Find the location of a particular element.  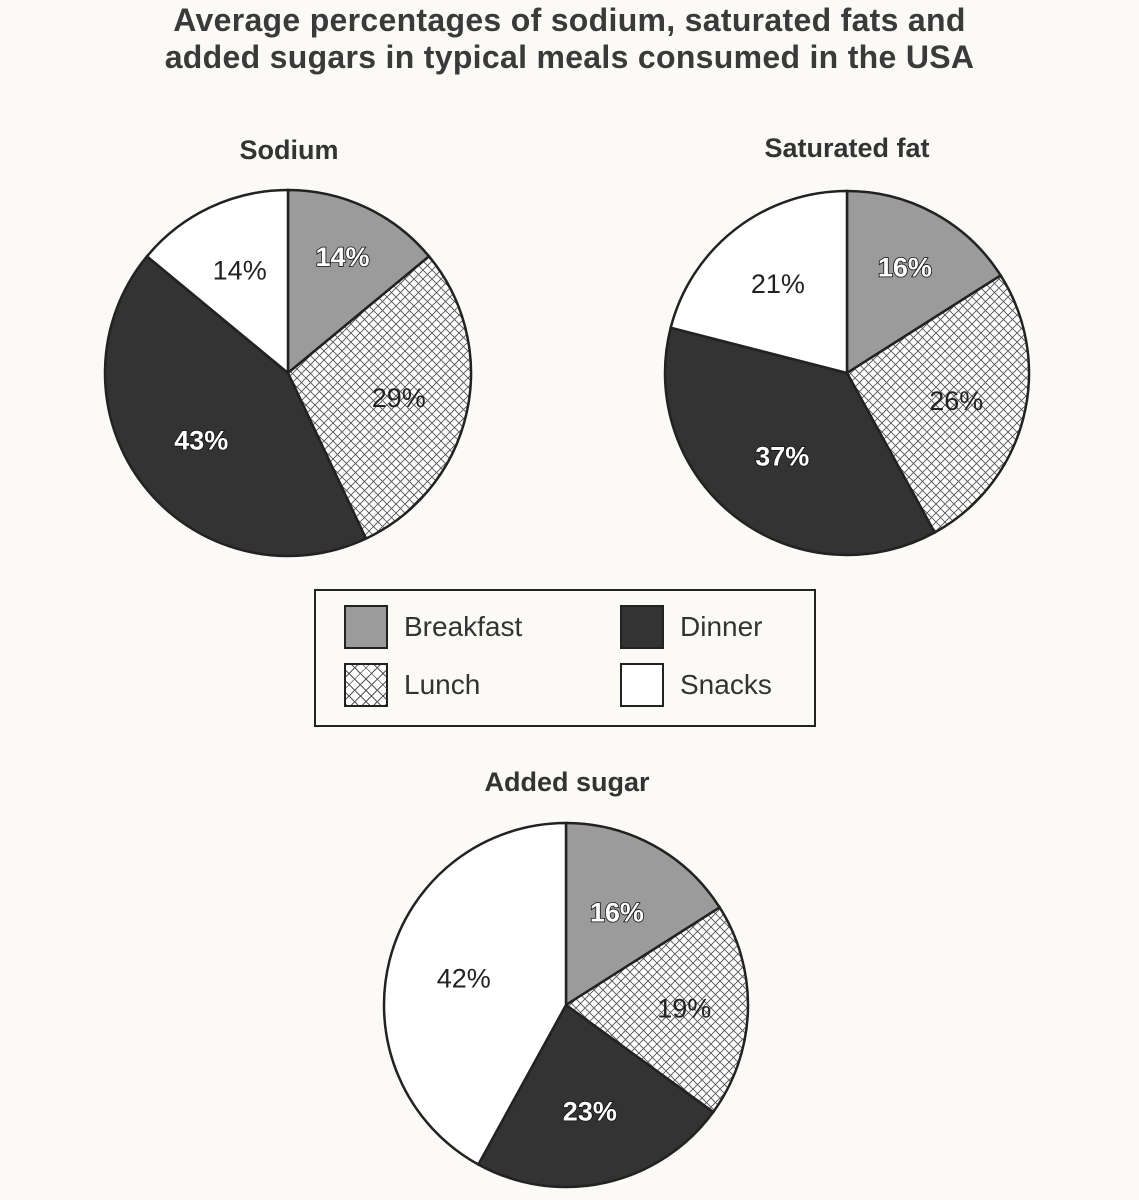

slice-saturated-fat-dinner is located at coordinates (800, 441).